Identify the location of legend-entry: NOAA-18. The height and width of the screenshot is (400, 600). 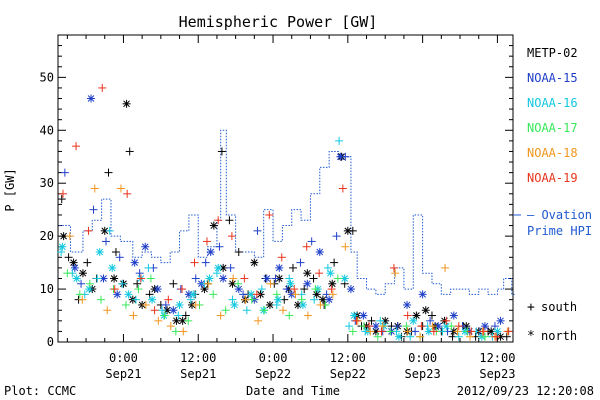
(552, 153).